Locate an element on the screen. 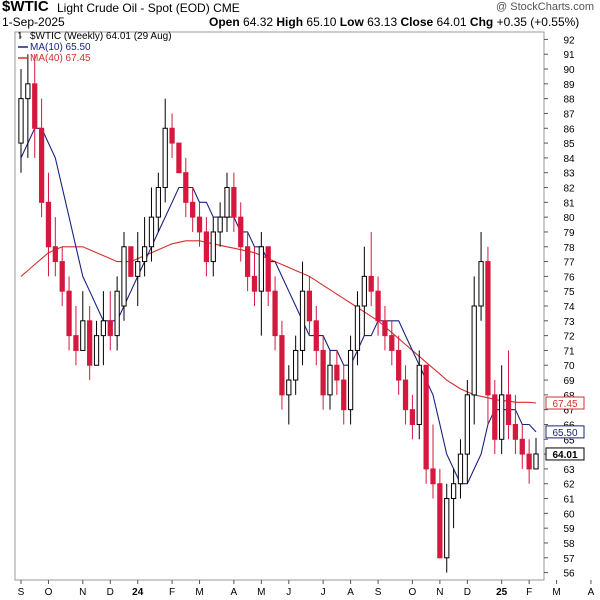 This screenshot has width=600, height=600. close-label: Close is located at coordinates (417, 22).